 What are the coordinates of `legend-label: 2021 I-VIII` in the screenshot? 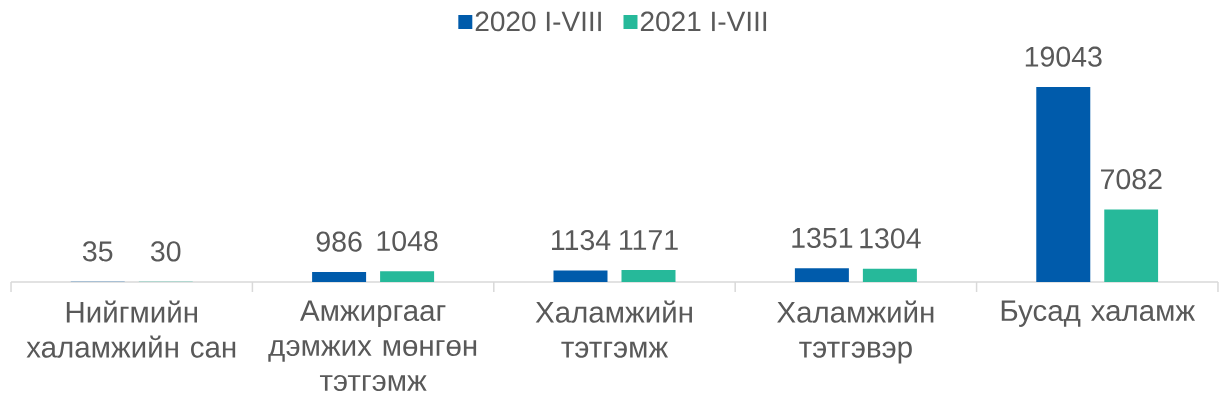 It's located at (703, 21).